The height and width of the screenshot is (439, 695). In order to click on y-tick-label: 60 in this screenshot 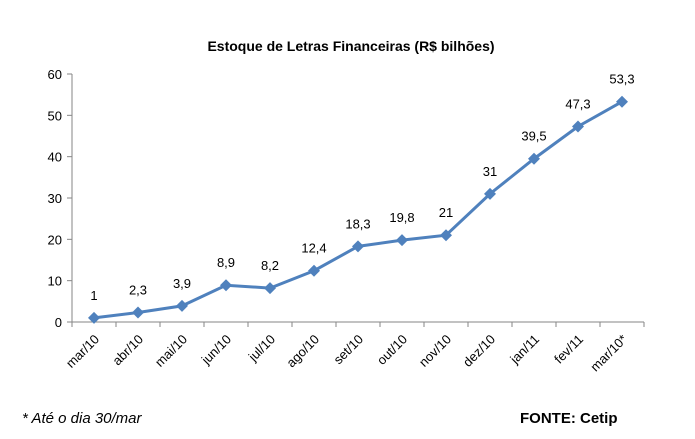, I will do `click(55, 74)`.